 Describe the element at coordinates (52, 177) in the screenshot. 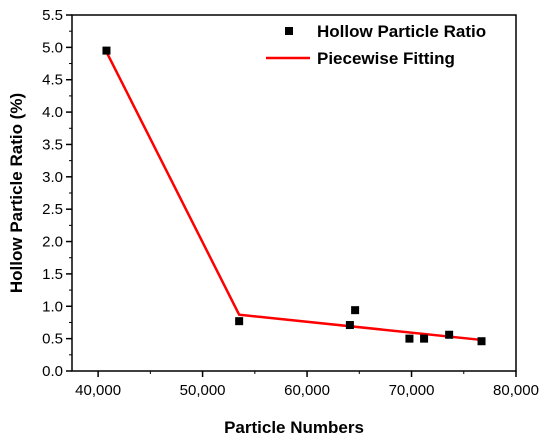

I see `y-tick-label: 3.0` at that location.